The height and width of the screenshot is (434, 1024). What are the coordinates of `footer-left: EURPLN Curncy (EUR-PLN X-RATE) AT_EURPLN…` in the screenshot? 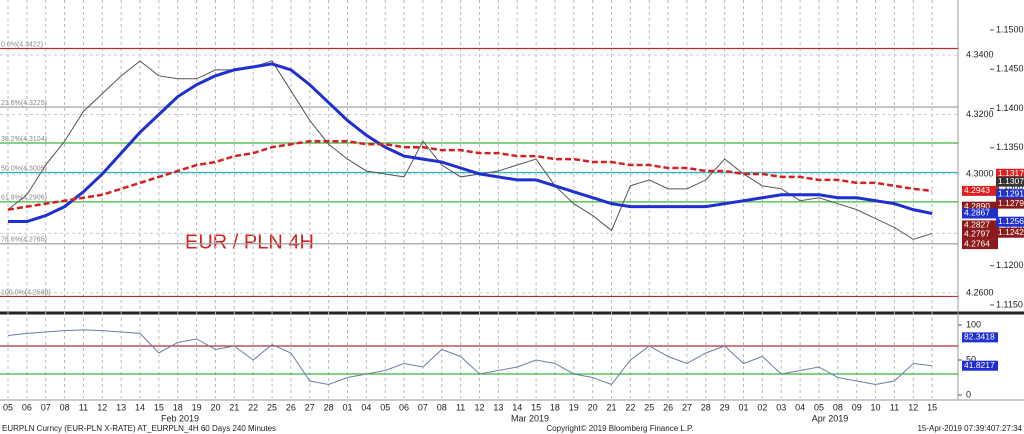 It's located at (139, 428).